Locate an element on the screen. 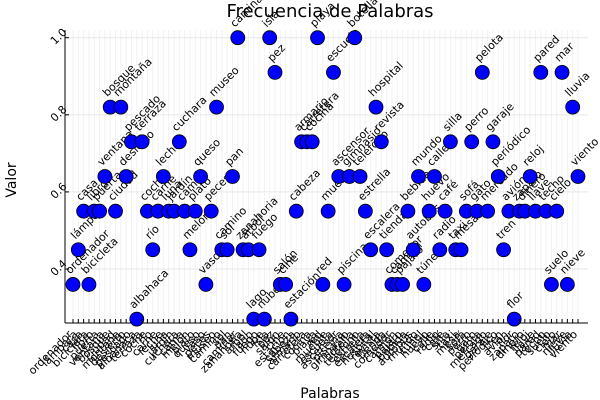 The image size is (600, 400). chart-title: Frecuencia de Palabras is located at coordinates (329, 11).